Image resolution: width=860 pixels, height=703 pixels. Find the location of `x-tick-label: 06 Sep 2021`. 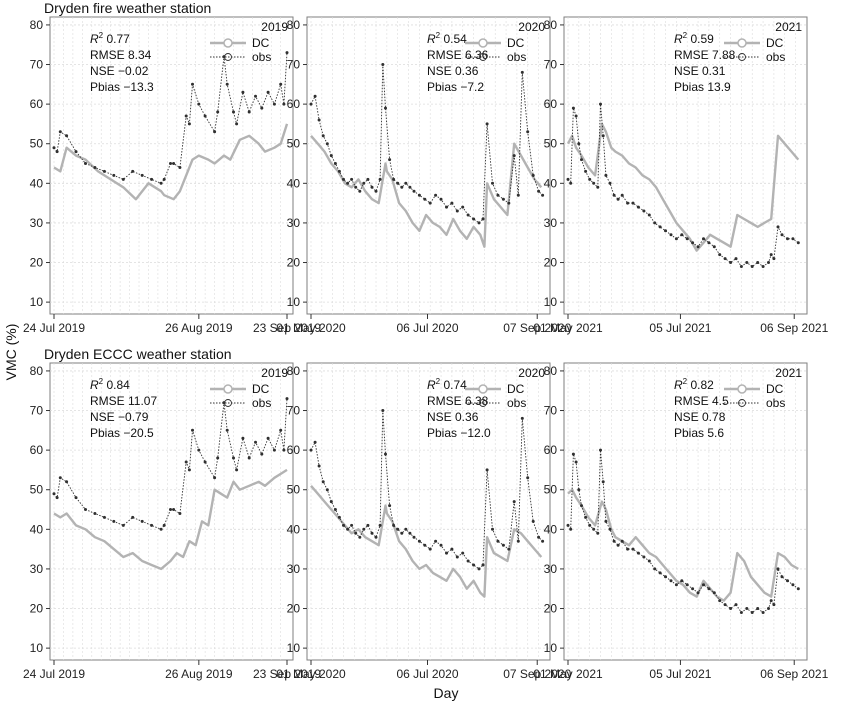

x-tick-label: 06 Sep 2021 is located at coordinates (794, 328).